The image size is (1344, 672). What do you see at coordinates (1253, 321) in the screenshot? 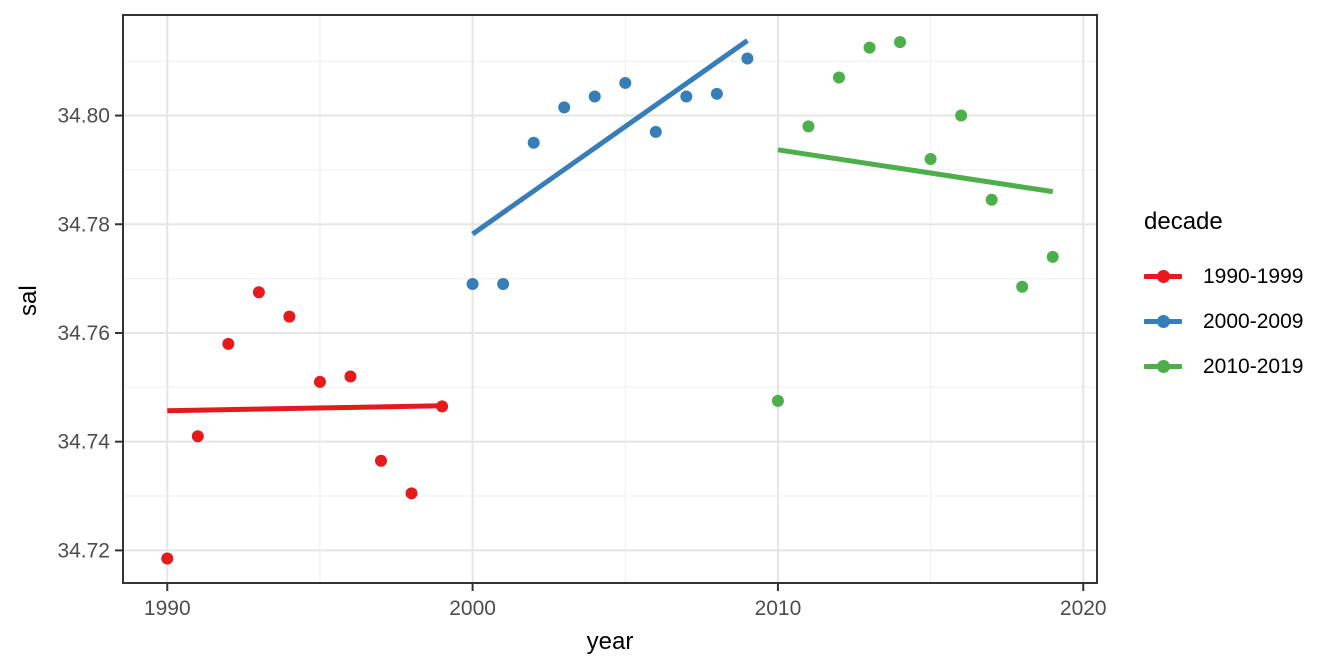
I see `legend-item-label: 2000-2009` at bounding box center [1253, 321].